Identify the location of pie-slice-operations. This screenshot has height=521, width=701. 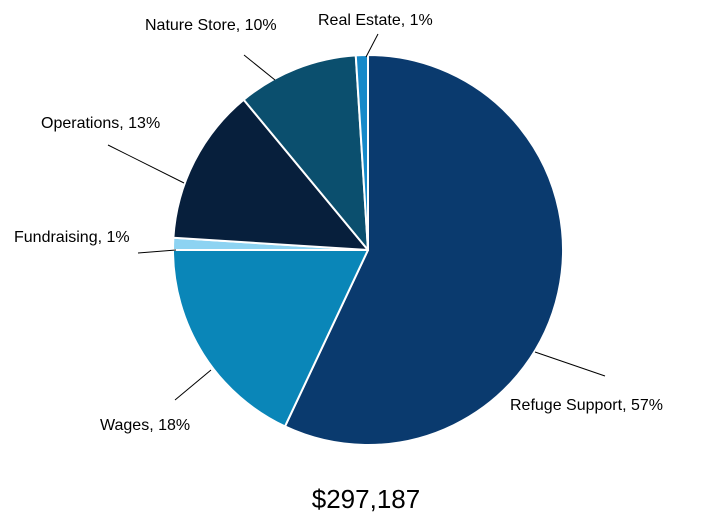
(270, 174).